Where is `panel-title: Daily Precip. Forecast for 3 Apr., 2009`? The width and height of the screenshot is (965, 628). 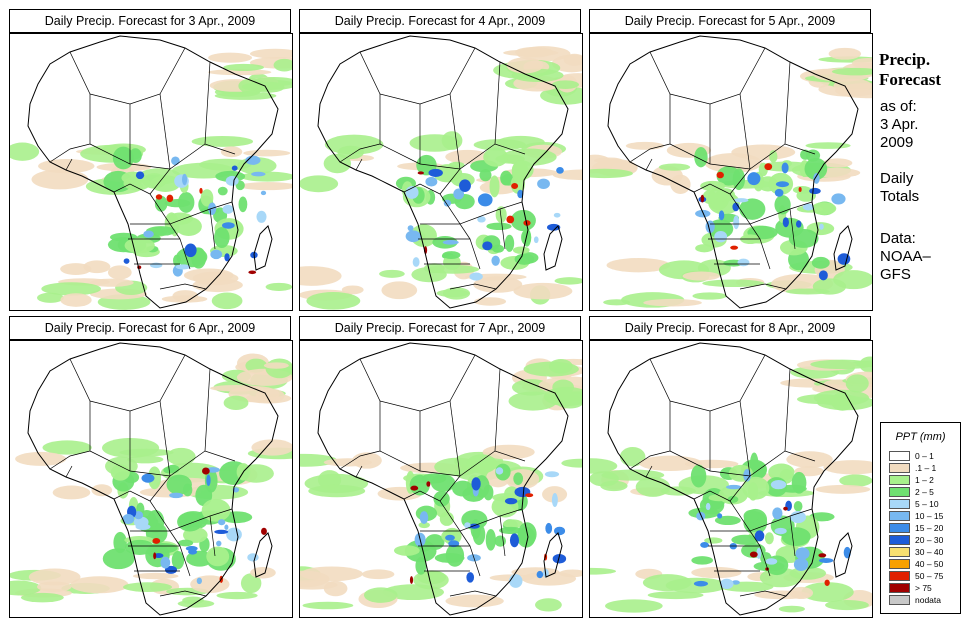 panel-title: Daily Precip. Forecast for 3 Apr., 2009 is located at coordinates (150, 21).